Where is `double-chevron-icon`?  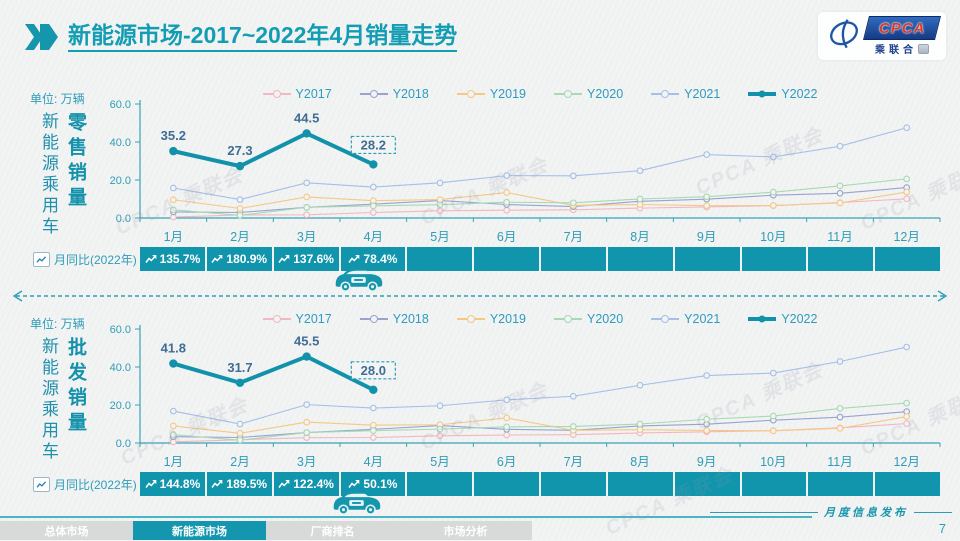
double-chevron-icon is located at coordinates (41, 37).